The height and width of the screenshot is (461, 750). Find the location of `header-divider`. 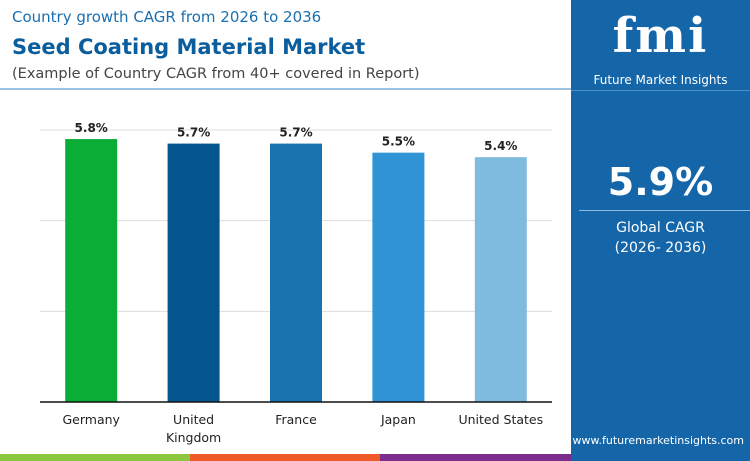

header-divider is located at coordinates (285, 89).